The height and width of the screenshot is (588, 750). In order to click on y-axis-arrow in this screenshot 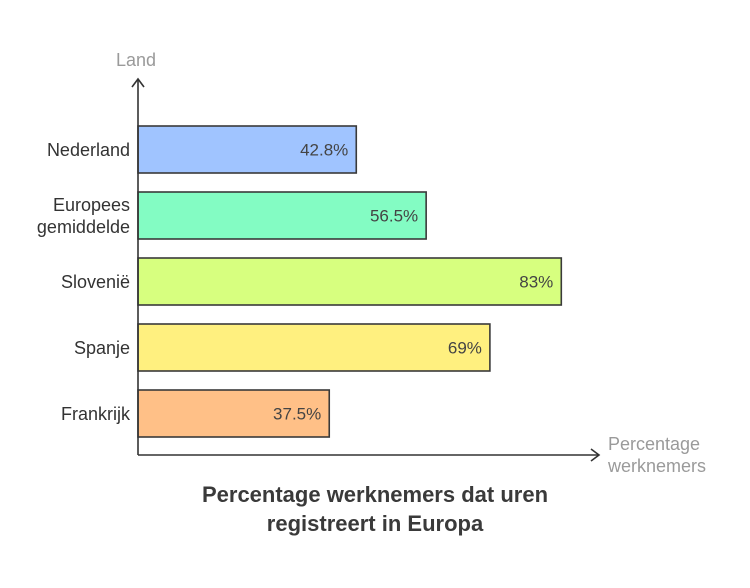, I will do `click(138, 82)`.